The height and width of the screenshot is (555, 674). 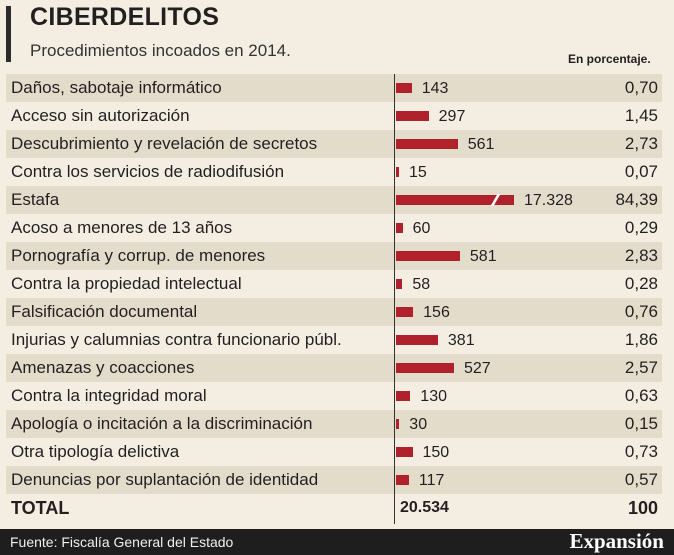 I want to click on percentage-value: 1,45, so click(x=641, y=115).